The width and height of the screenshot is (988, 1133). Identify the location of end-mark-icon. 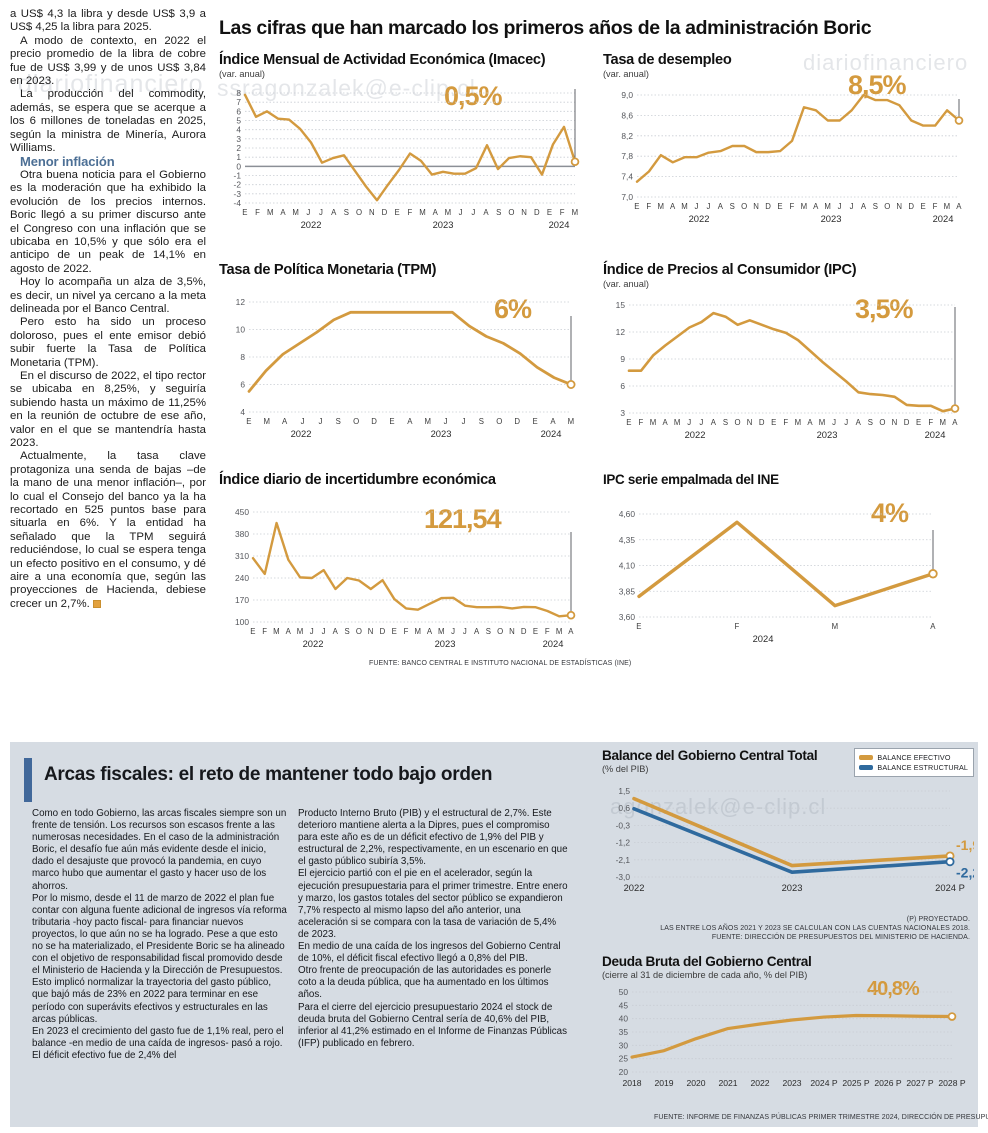
(96, 603).